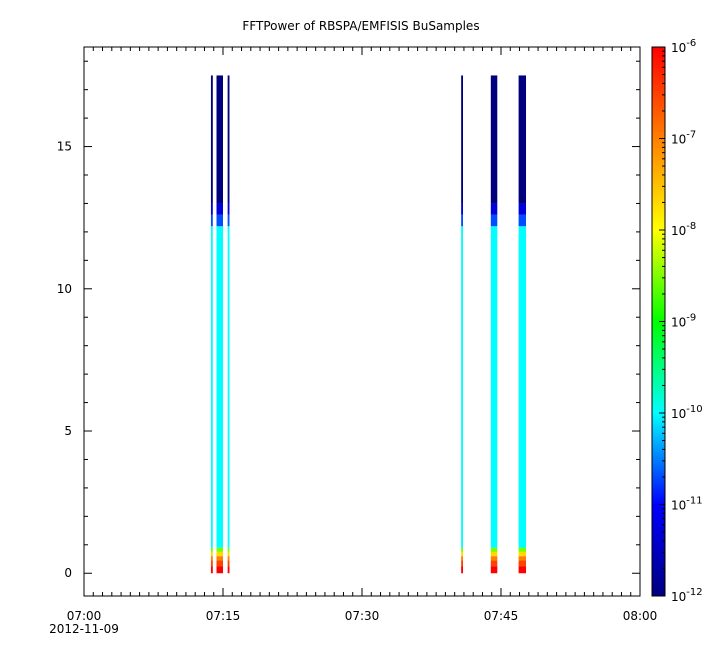 This screenshot has height=656, width=724. I want to click on x-tick-label: 08:00, so click(640, 616).